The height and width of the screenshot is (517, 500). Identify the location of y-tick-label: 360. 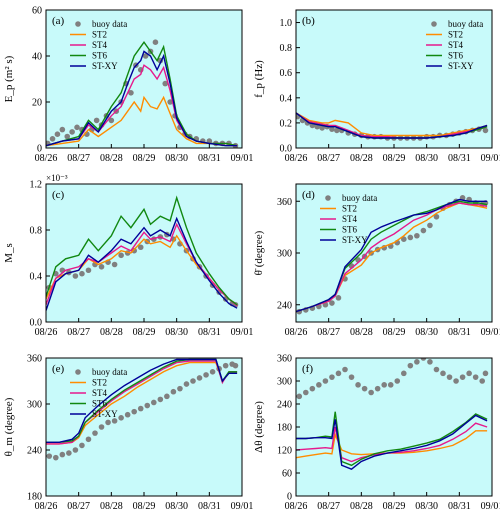
(284, 202).